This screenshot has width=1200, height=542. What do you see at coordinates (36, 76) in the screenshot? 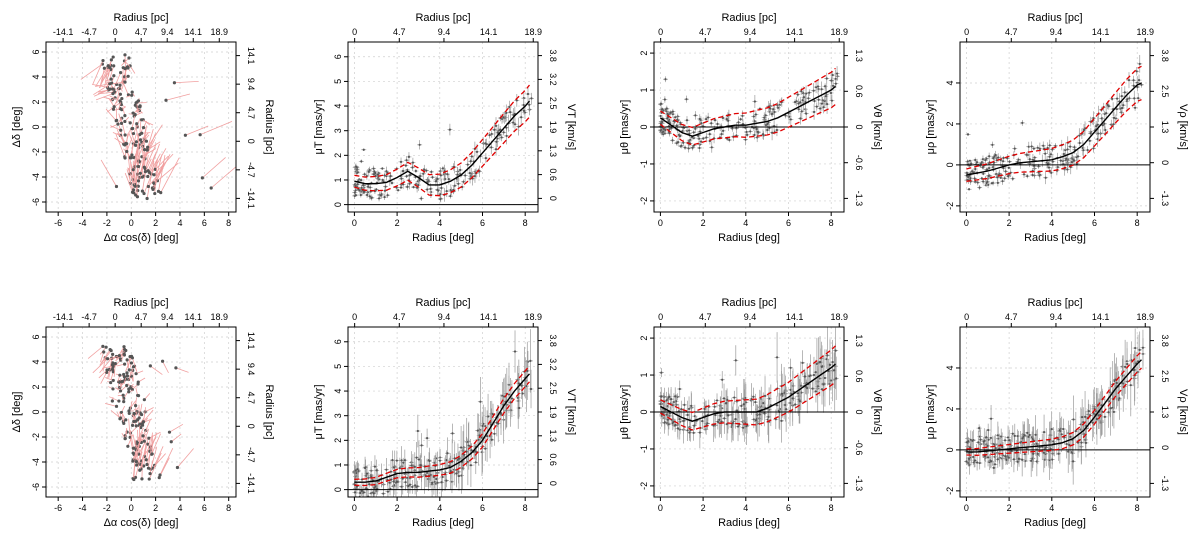
I see `y-tick-label: 4` at bounding box center [36, 76].